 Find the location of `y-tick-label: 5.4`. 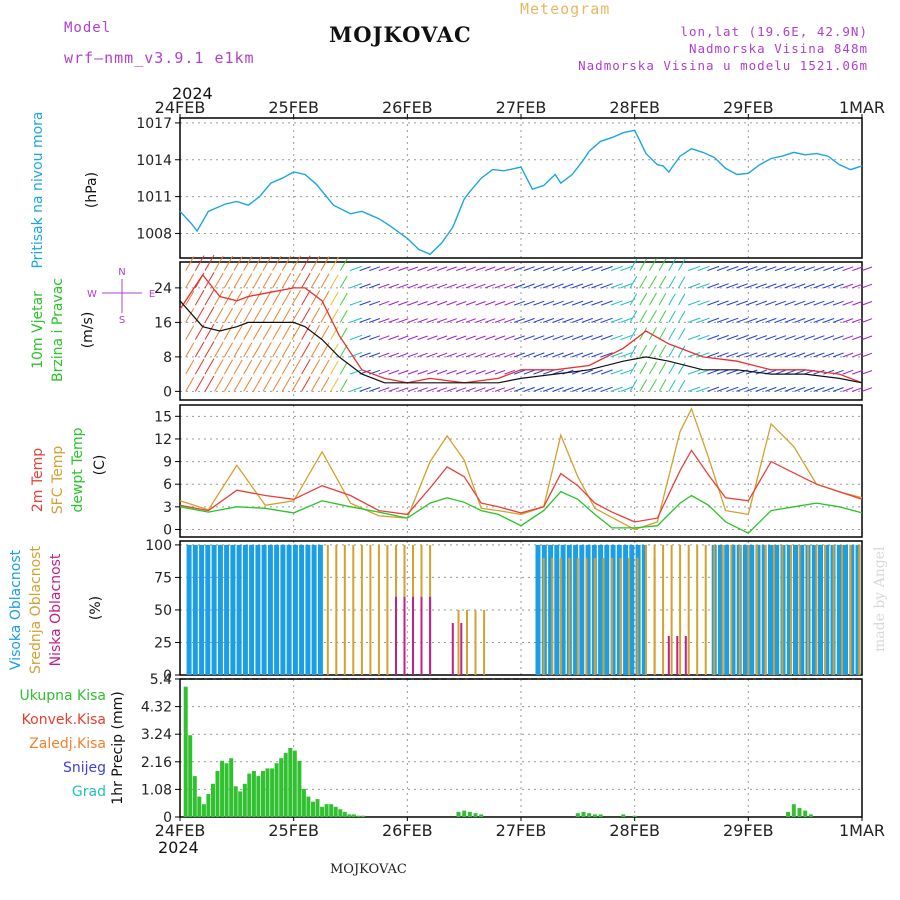

y-tick-label: 5.4 is located at coordinates (161, 680).